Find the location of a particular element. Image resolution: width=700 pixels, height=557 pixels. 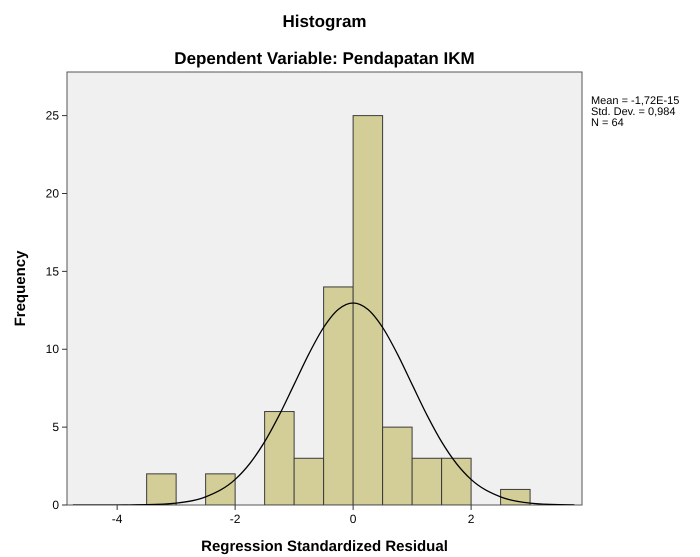

x-tick-label: 2 is located at coordinates (471, 519).